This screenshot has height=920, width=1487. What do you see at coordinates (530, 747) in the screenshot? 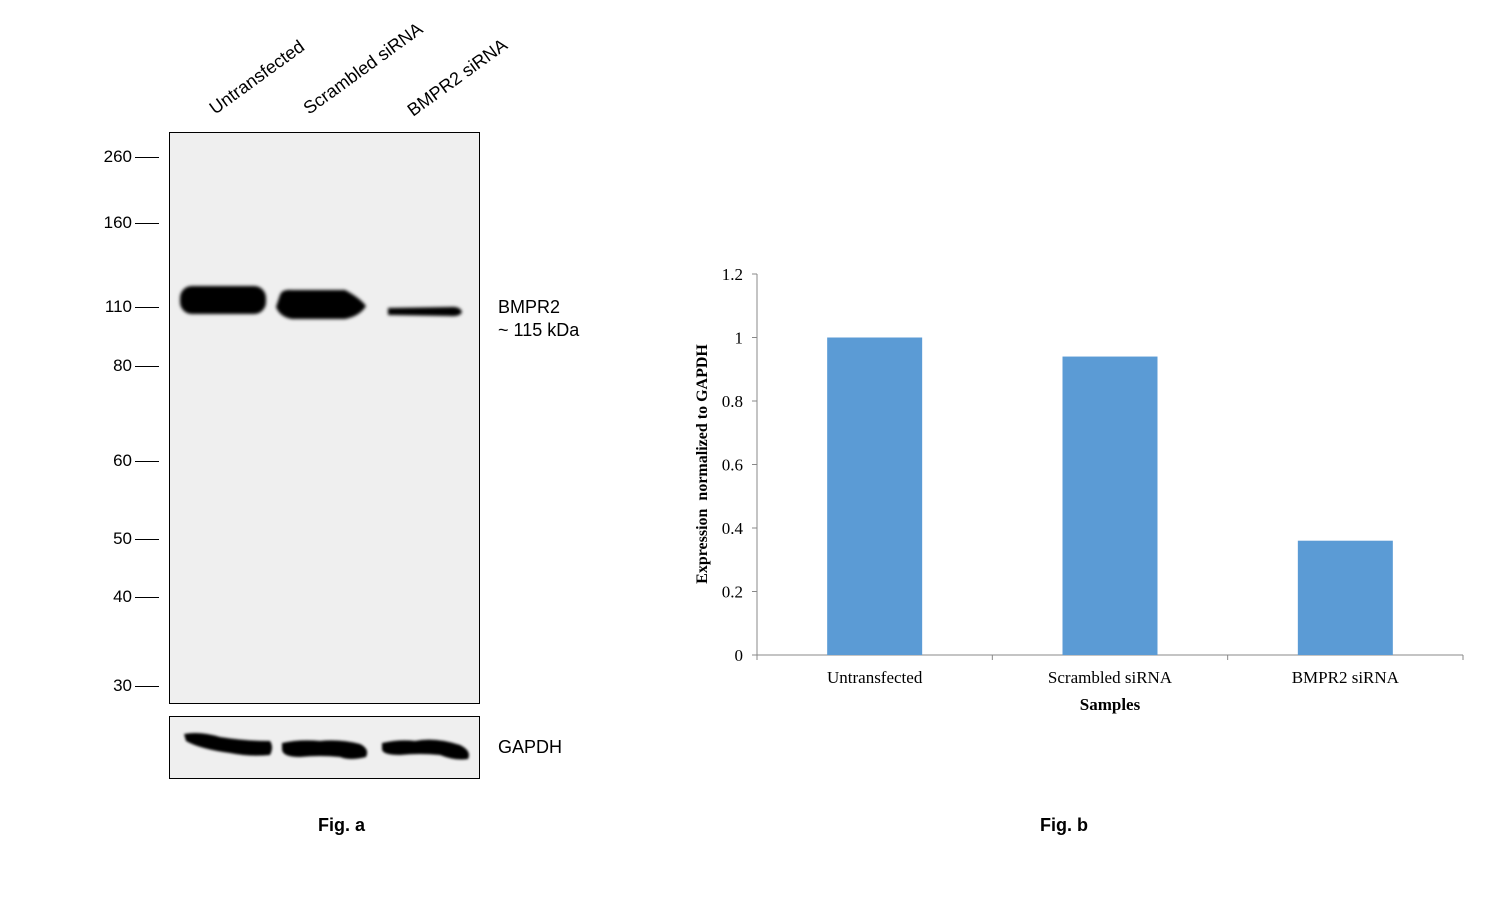
I see `loading-control-label: GAPDH` at bounding box center [530, 747].